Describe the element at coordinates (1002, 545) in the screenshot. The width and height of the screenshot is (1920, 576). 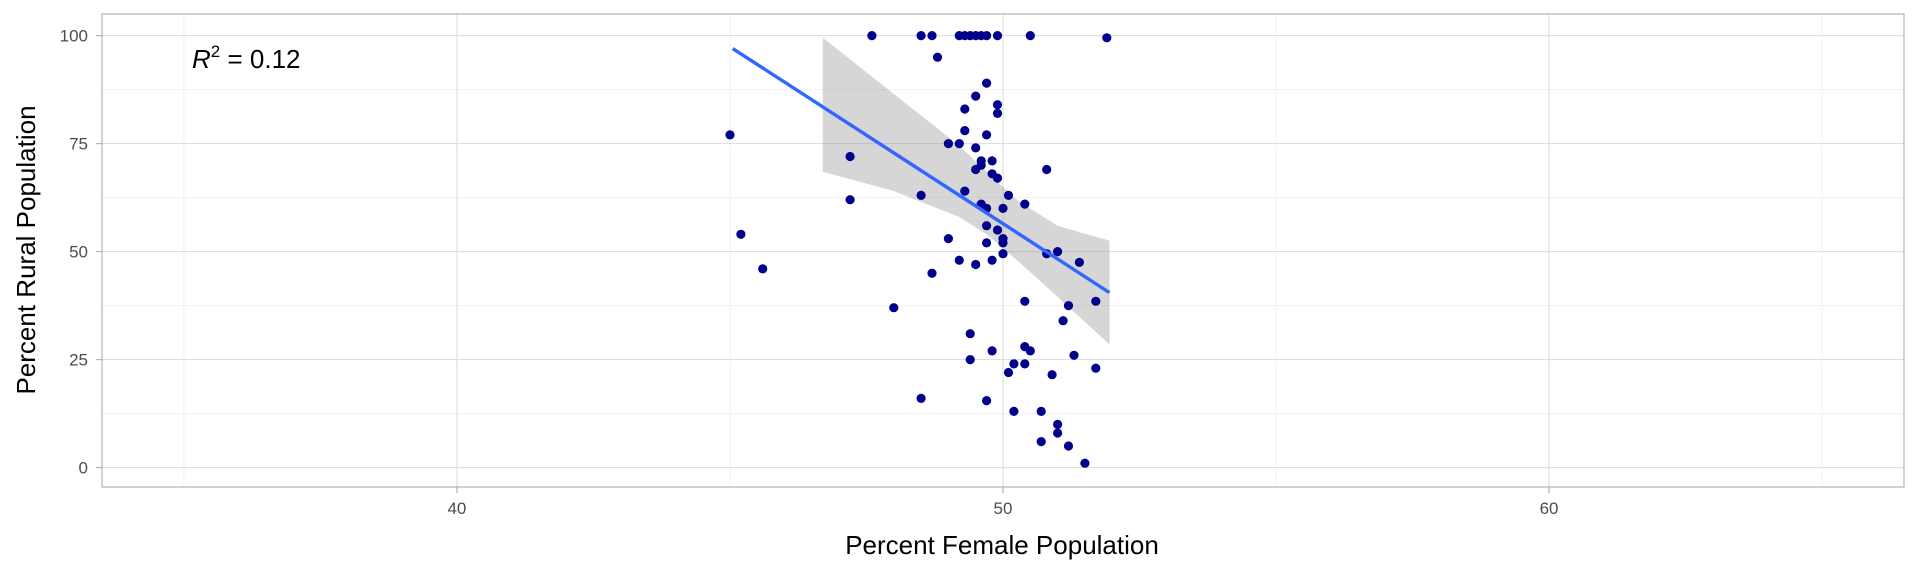
I see `x-axis-title: Percent Female Population` at that location.